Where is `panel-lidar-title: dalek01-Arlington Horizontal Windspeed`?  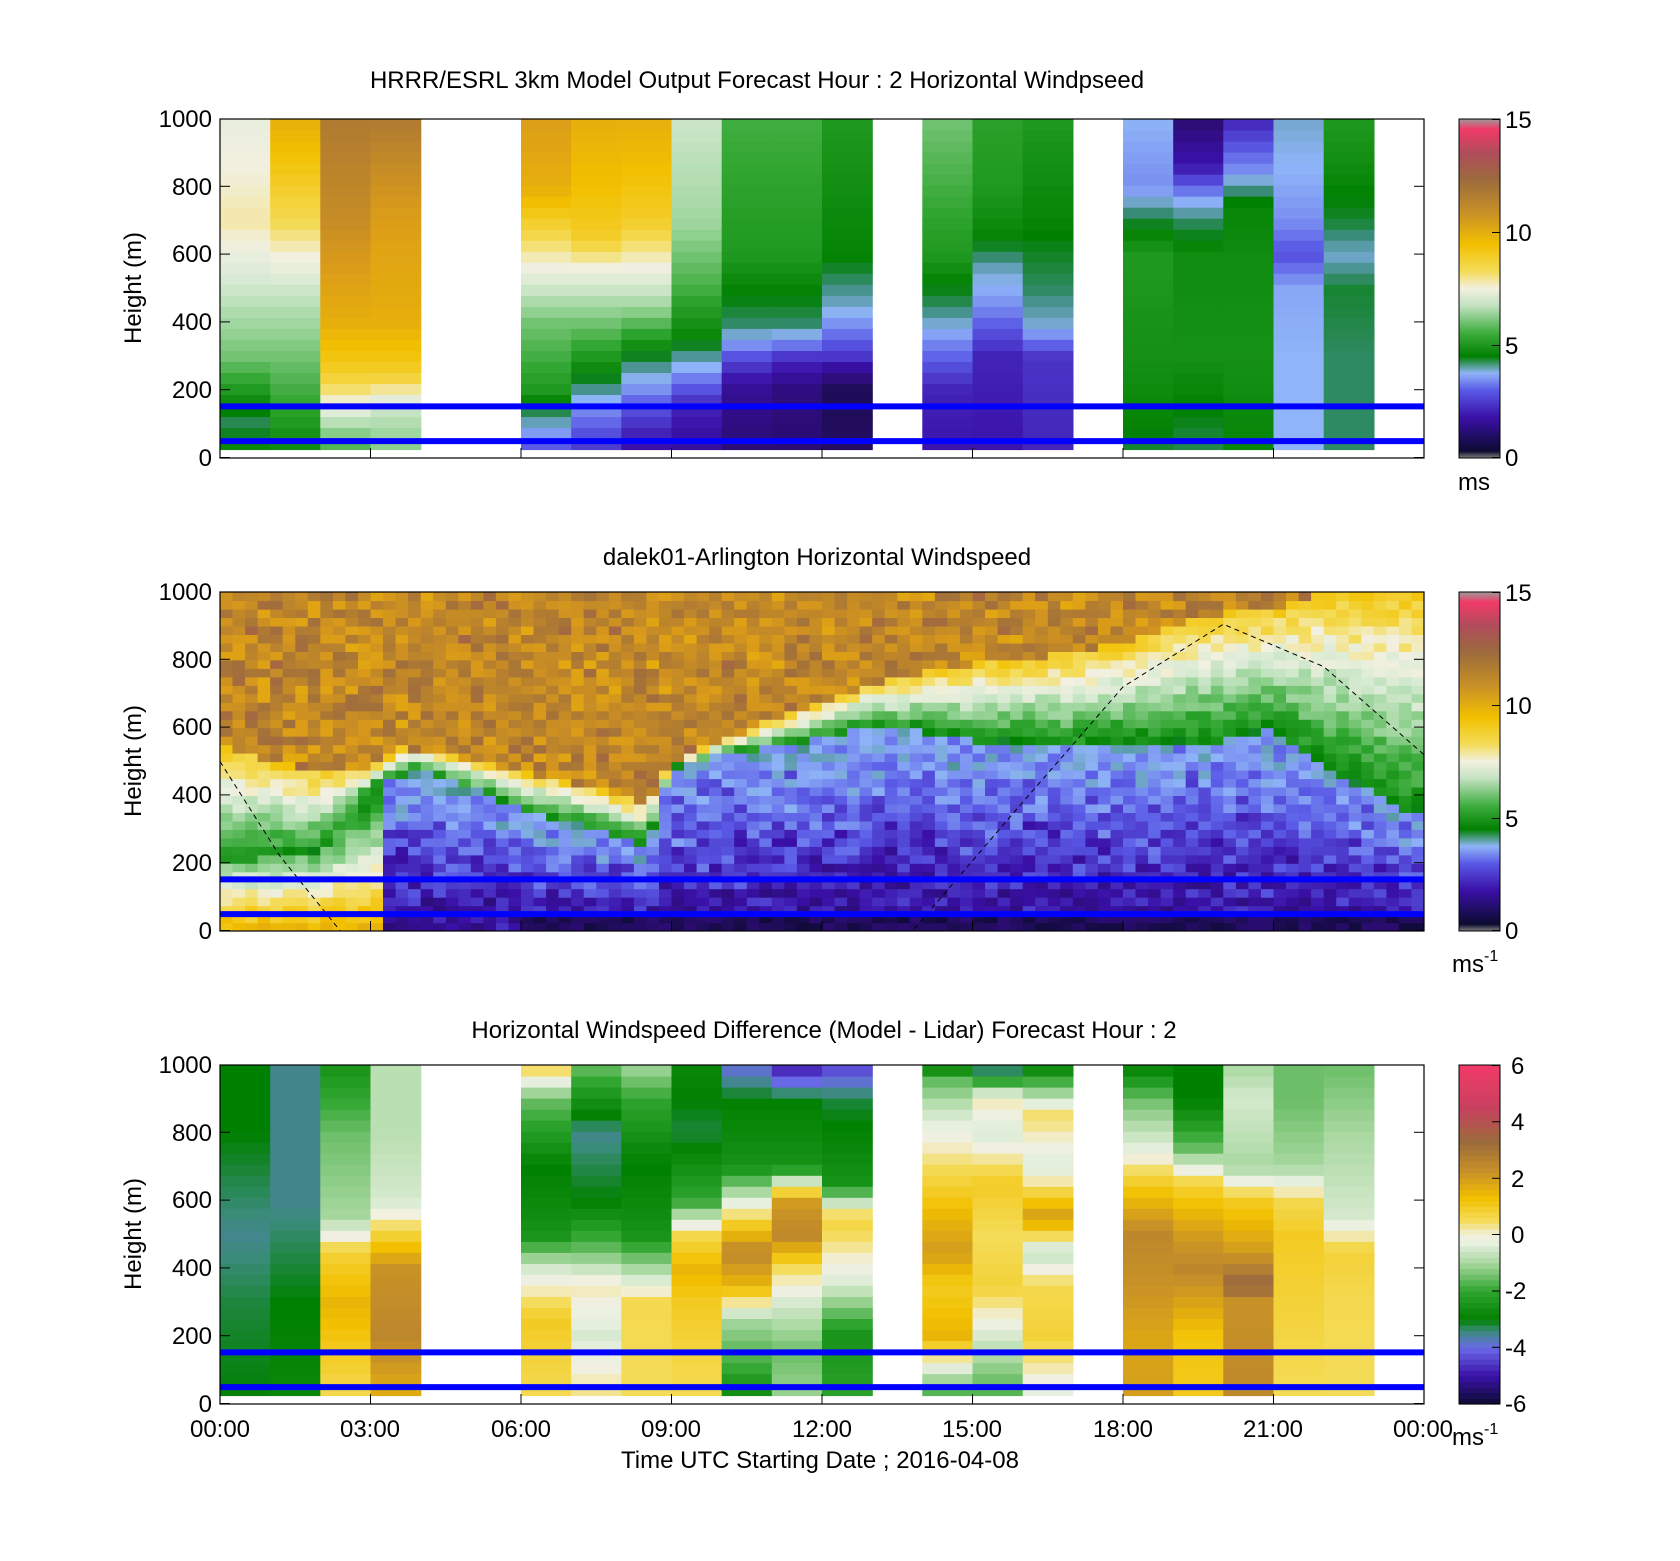
panel-lidar-title: dalek01-Arlington Horizontal Windspeed is located at coordinates (817, 557).